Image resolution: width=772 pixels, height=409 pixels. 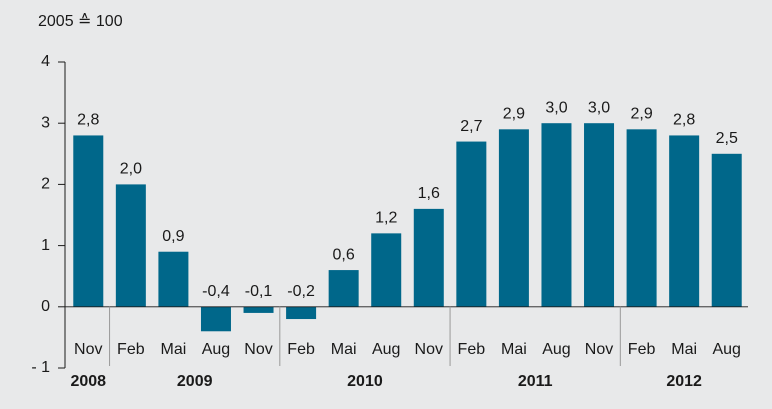 I want to click on y-tick-label: 3, so click(x=45, y=122).